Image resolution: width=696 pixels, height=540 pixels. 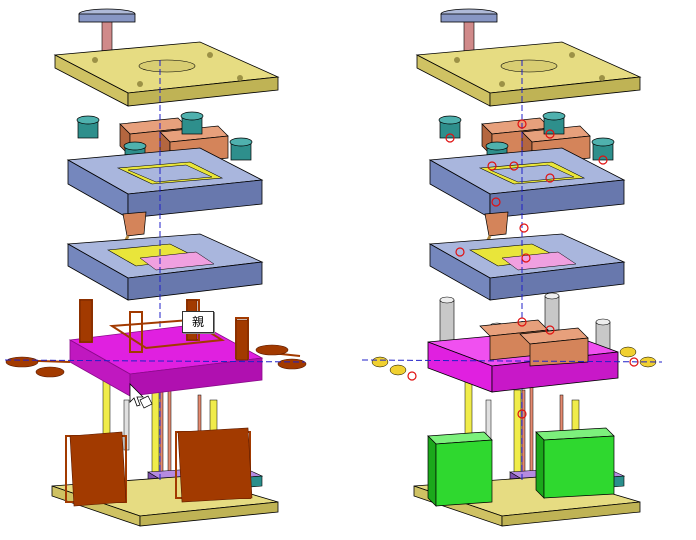 What do you see at coordinates (198, 322) in the screenshot?
I see `parent-tooltip: 親` at bounding box center [198, 322].